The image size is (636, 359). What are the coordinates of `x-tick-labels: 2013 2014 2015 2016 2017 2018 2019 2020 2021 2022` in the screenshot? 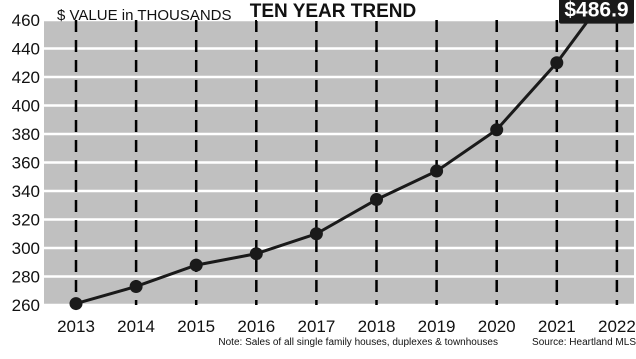 It's located at (346, 326).